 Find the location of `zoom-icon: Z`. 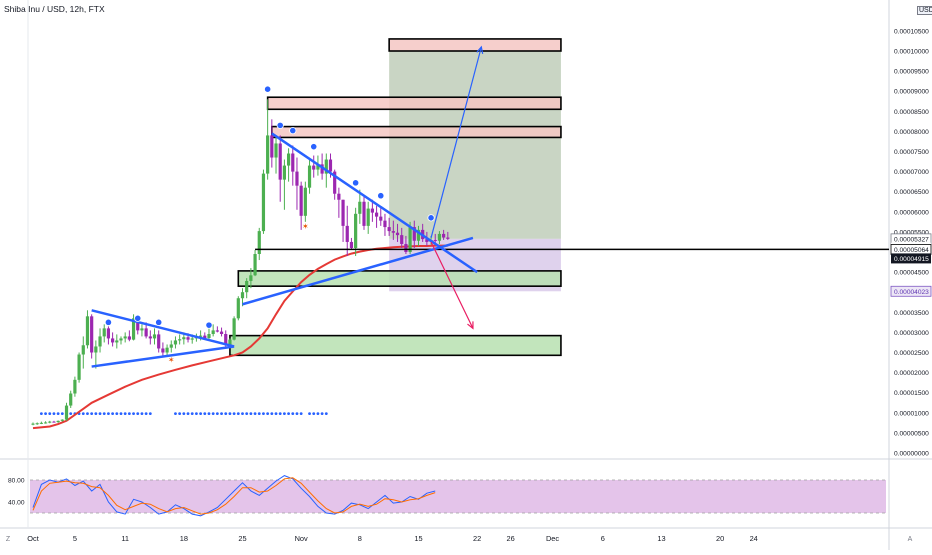

zoom-icon: Z is located at coordinates (8, 539).